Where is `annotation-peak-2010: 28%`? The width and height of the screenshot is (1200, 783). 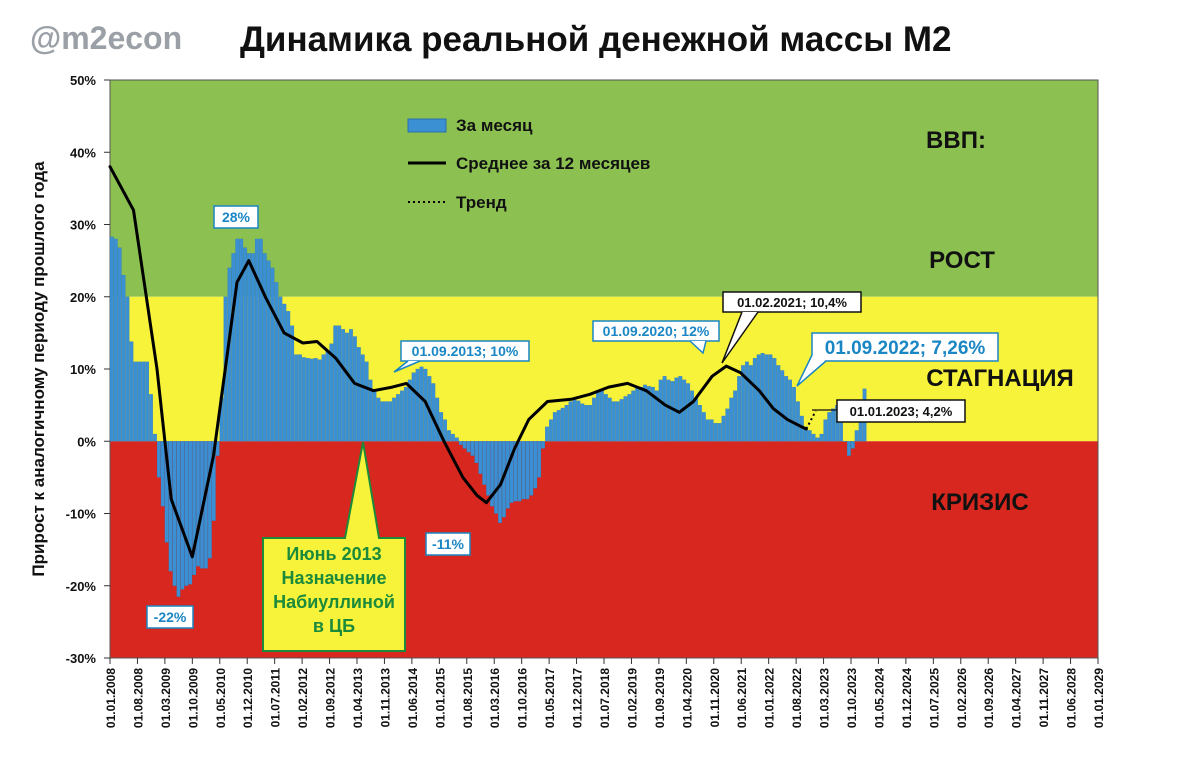 annotation-peak-2010: 28% is located at coordinates (236, 217).